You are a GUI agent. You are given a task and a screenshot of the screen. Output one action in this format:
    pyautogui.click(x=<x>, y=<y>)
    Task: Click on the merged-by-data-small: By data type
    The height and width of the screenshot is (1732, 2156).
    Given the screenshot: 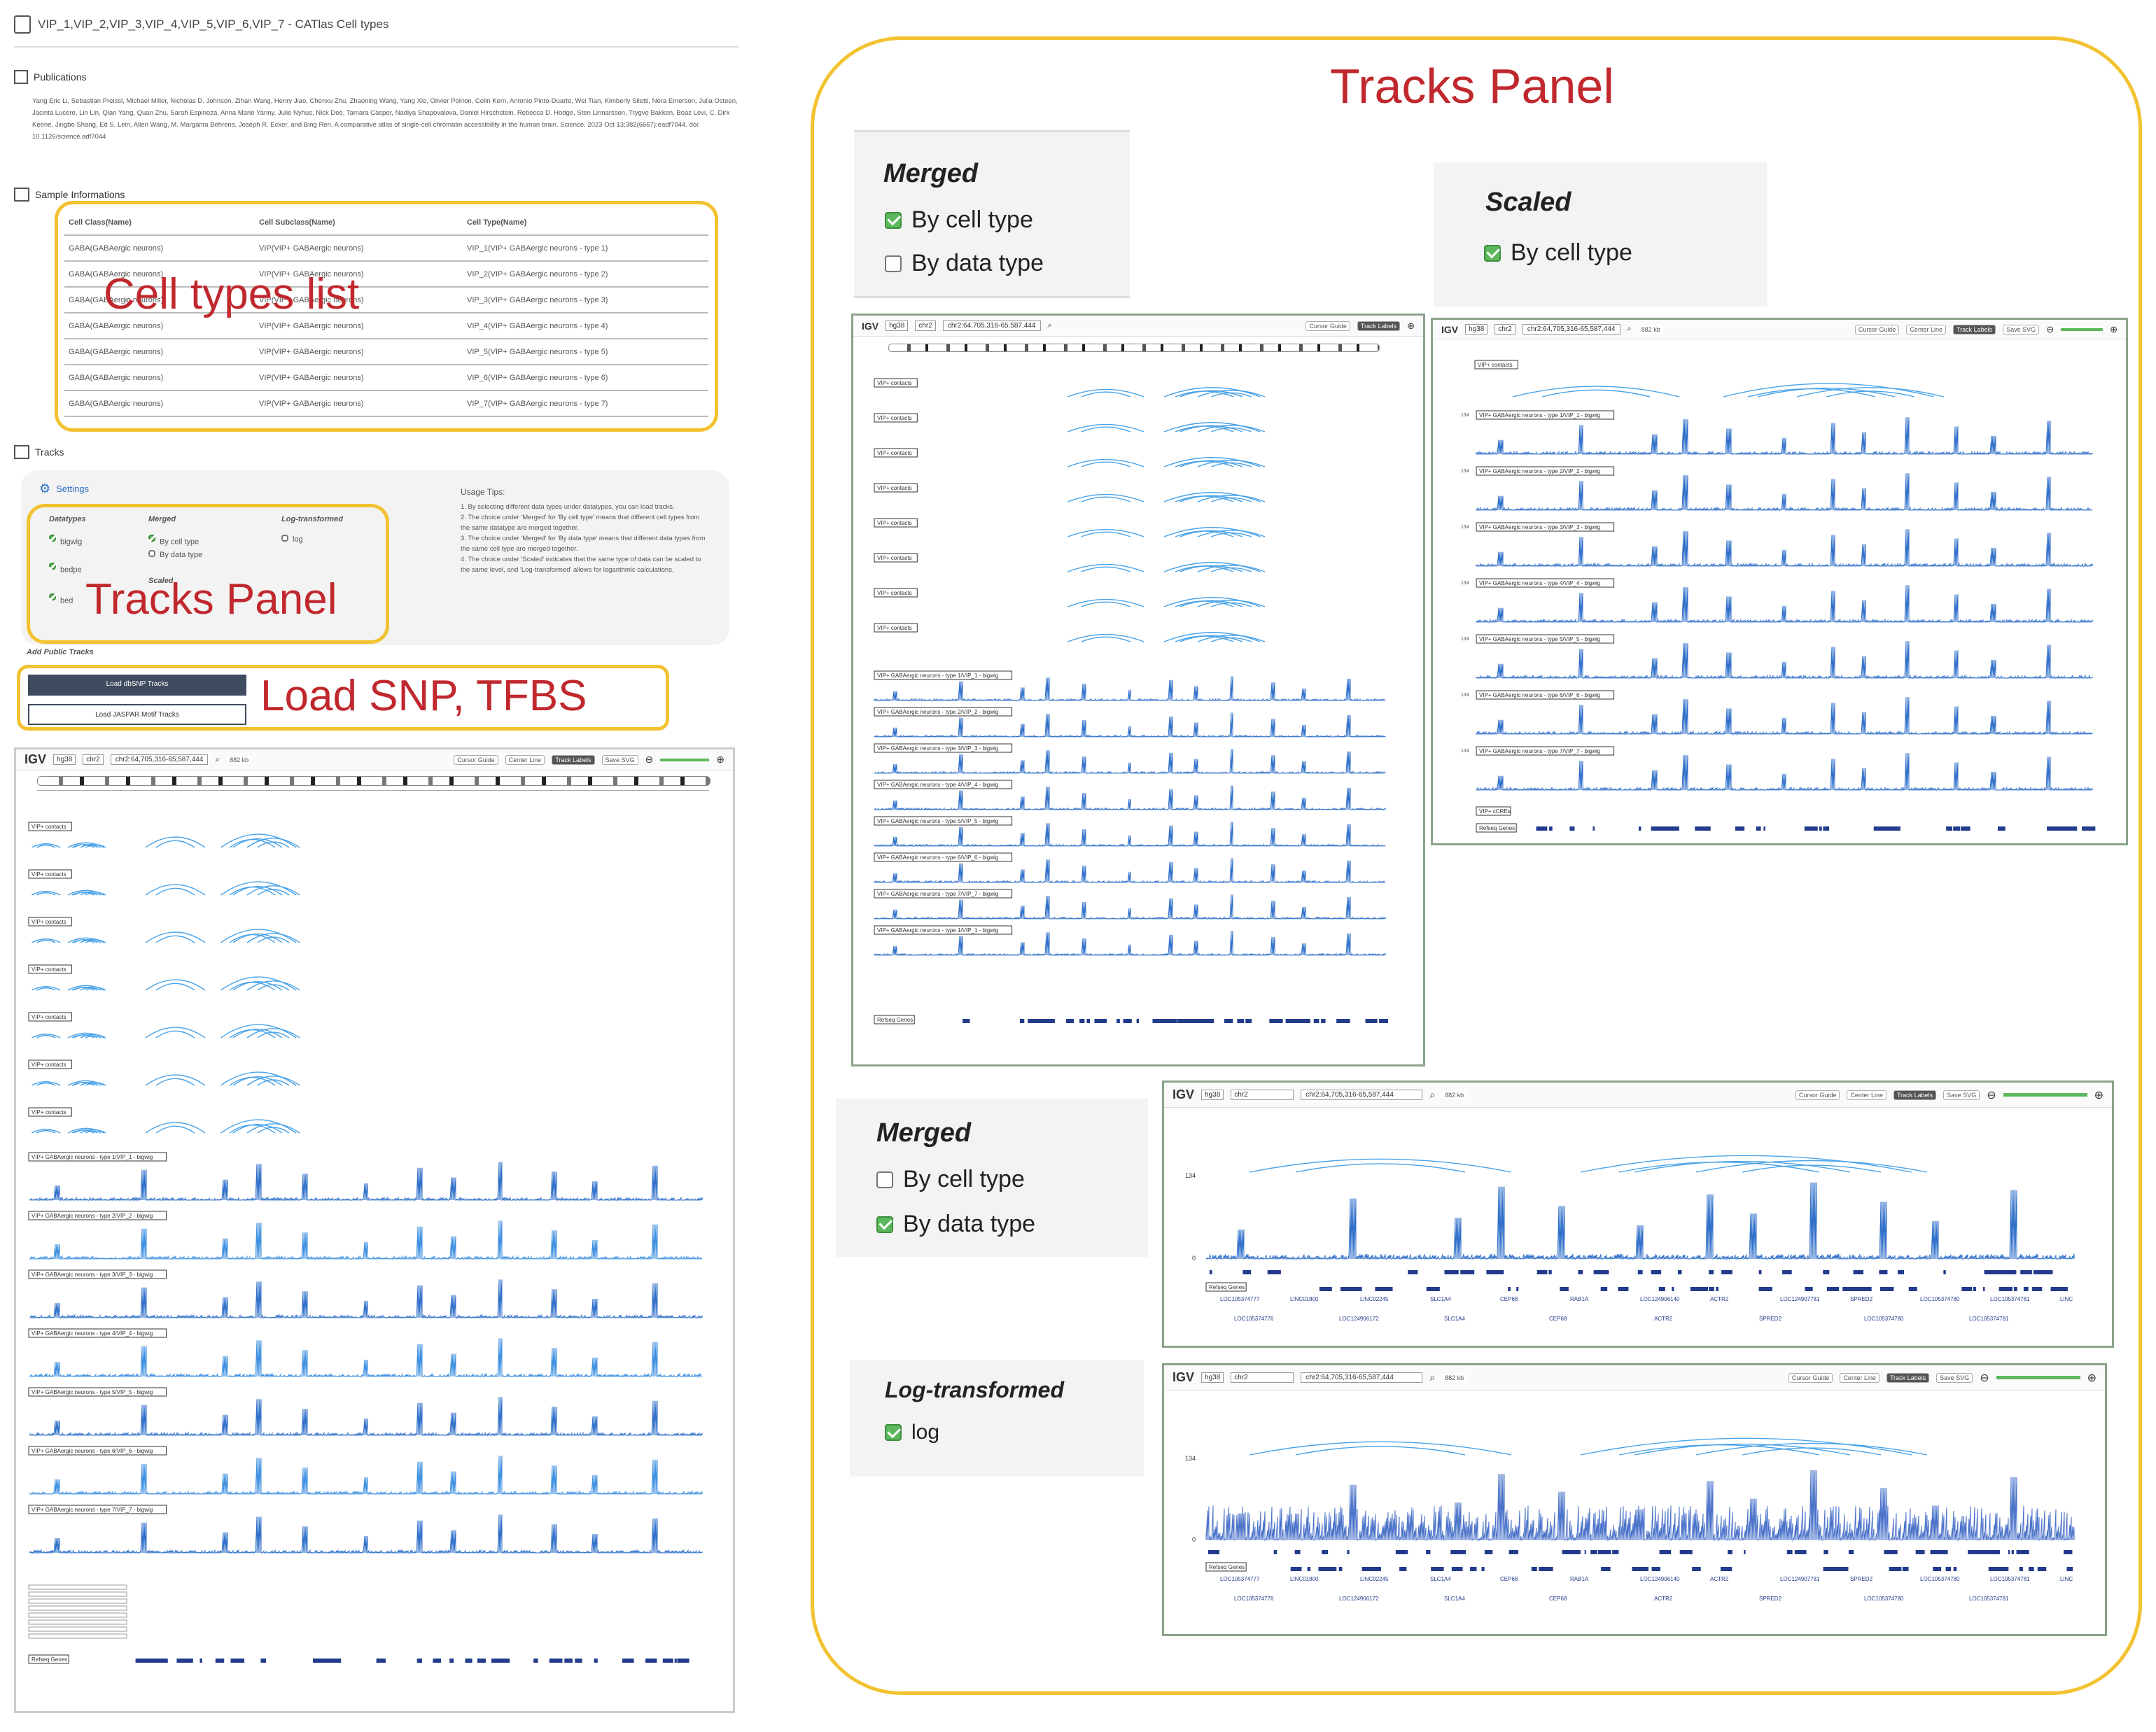 What is the action you would take?
    pyautogui.click(x=175, y=554)
    